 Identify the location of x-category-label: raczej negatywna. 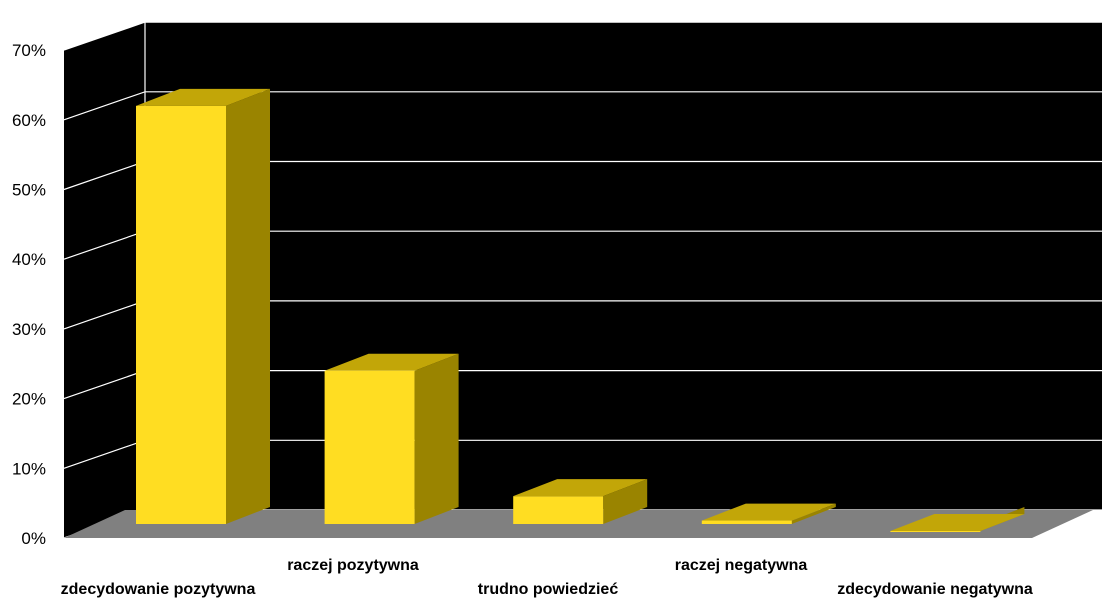
(741, 565).